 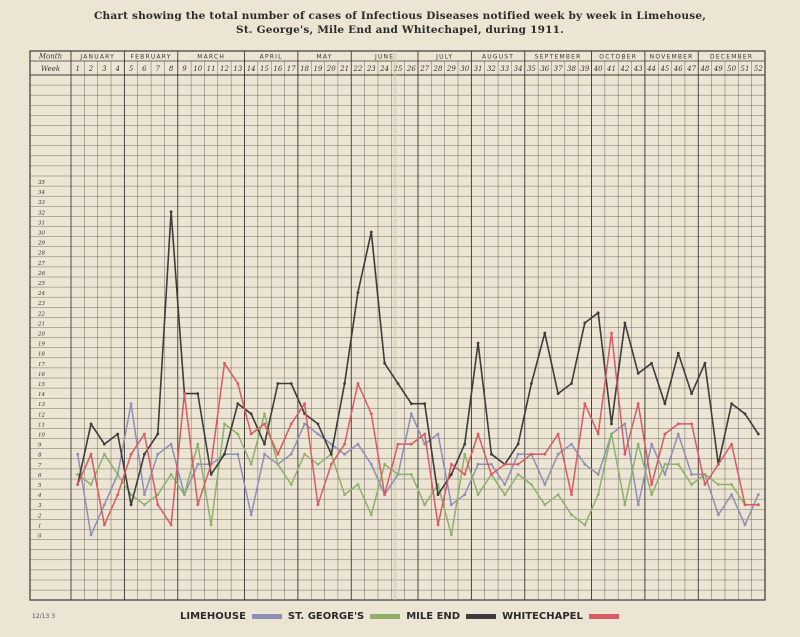 I want to click on y-tick-label: 31, so click(x=41, y=223).